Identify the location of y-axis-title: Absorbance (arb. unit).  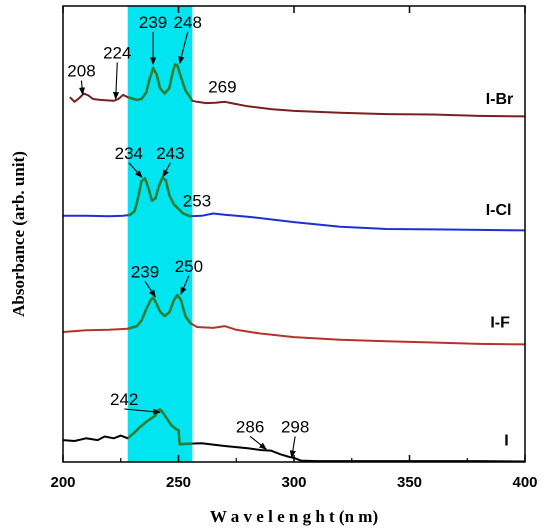
(18, 234).